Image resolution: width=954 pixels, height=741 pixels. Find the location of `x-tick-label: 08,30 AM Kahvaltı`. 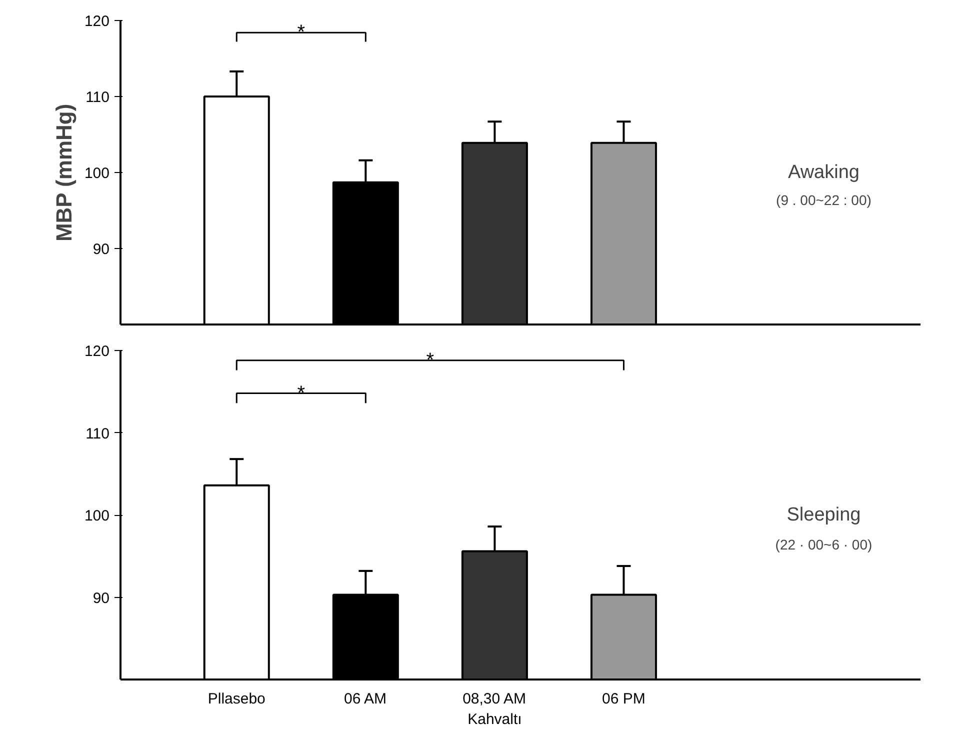

x-tick-label: 08,30 AM Kahvaltı is located at coordinates (494, 709).